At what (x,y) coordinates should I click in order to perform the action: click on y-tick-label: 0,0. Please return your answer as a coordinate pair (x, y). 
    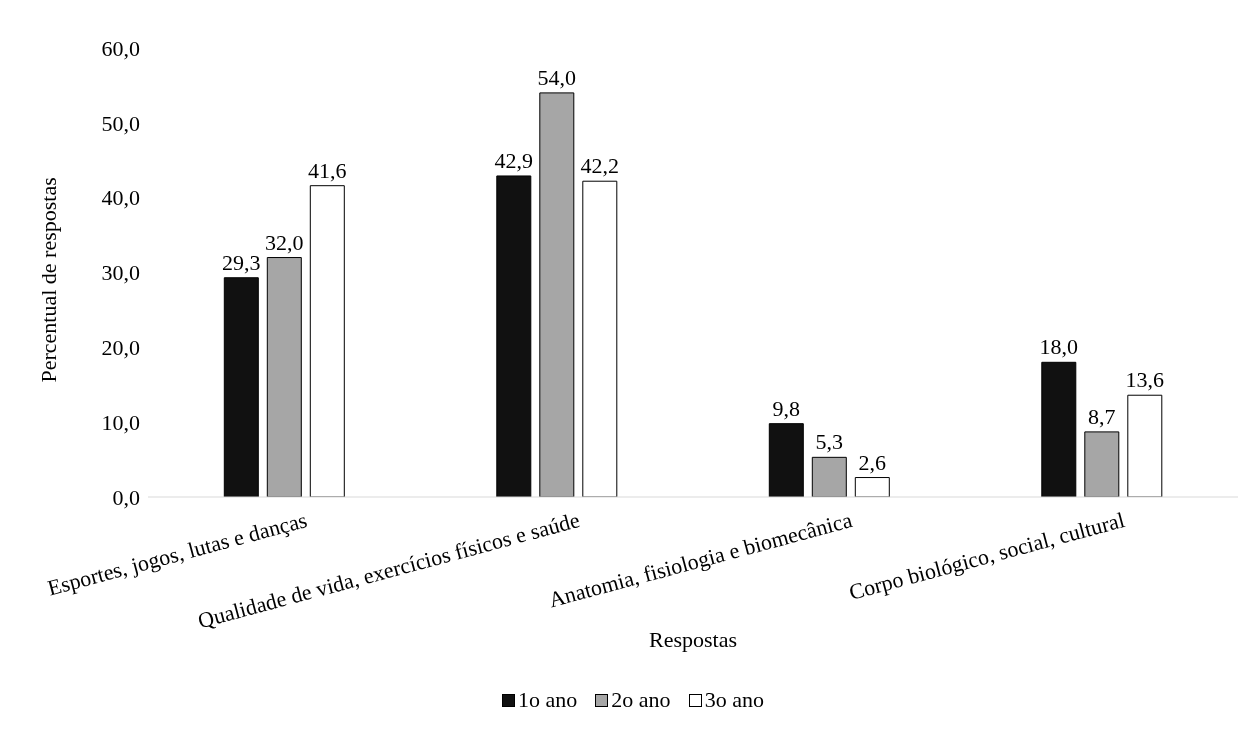
    Looking at the image, I should click on (126, 497).